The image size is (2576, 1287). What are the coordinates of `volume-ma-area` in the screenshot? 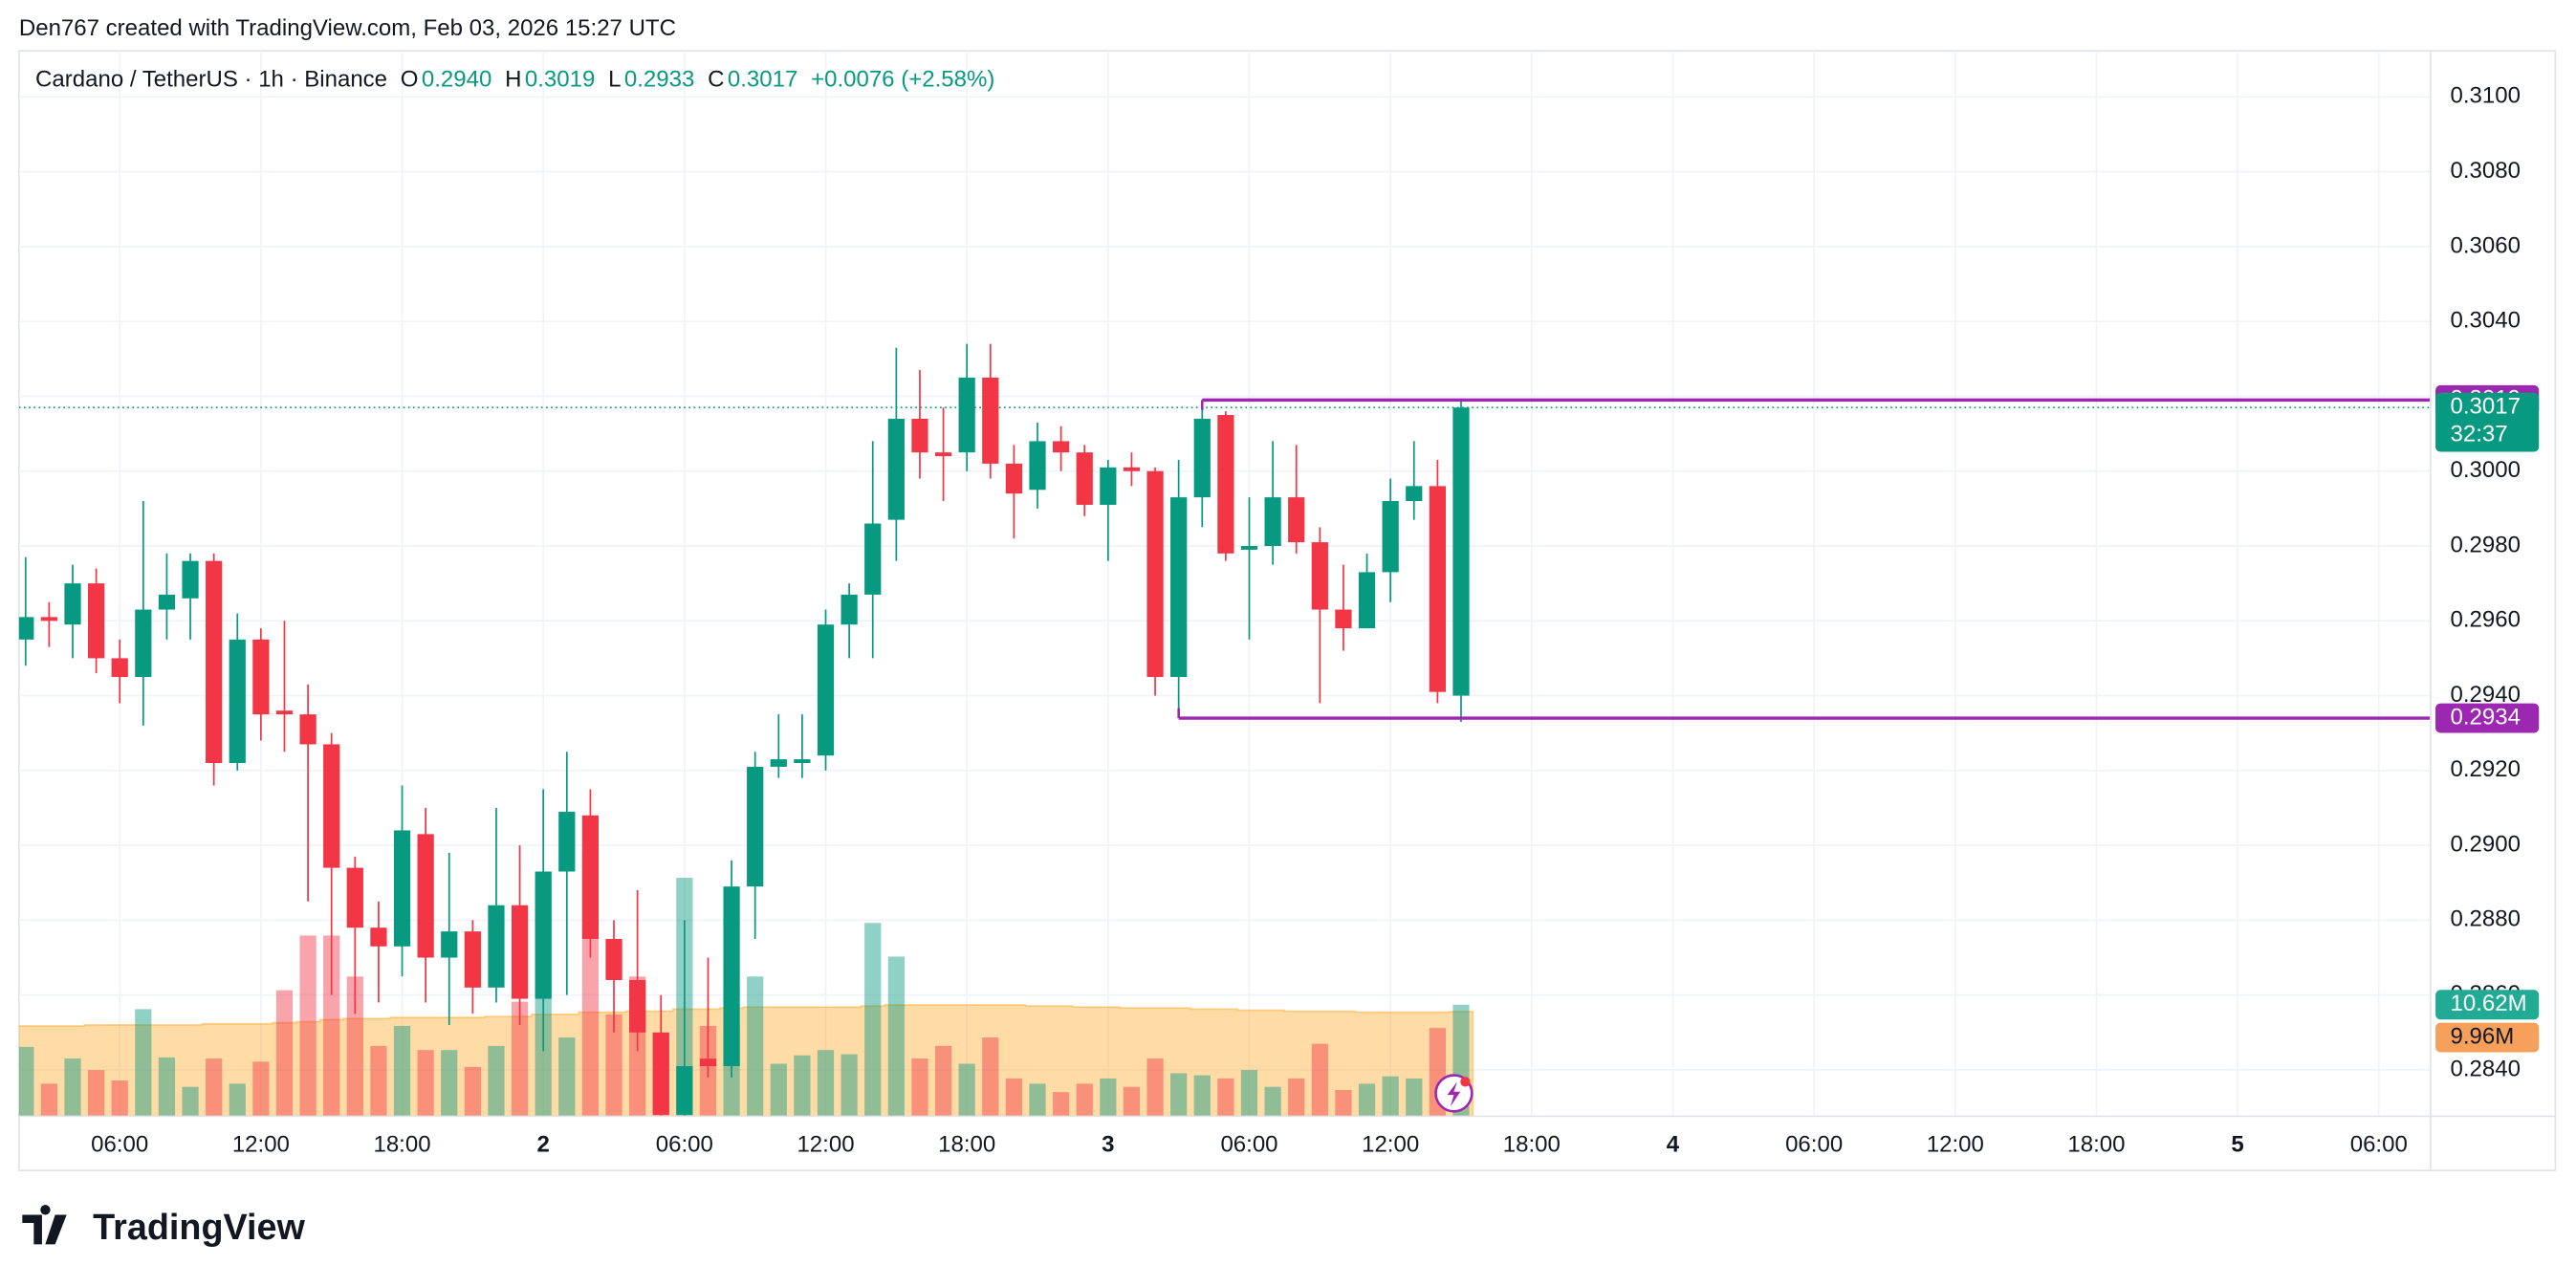 It's located at (746, 1060).